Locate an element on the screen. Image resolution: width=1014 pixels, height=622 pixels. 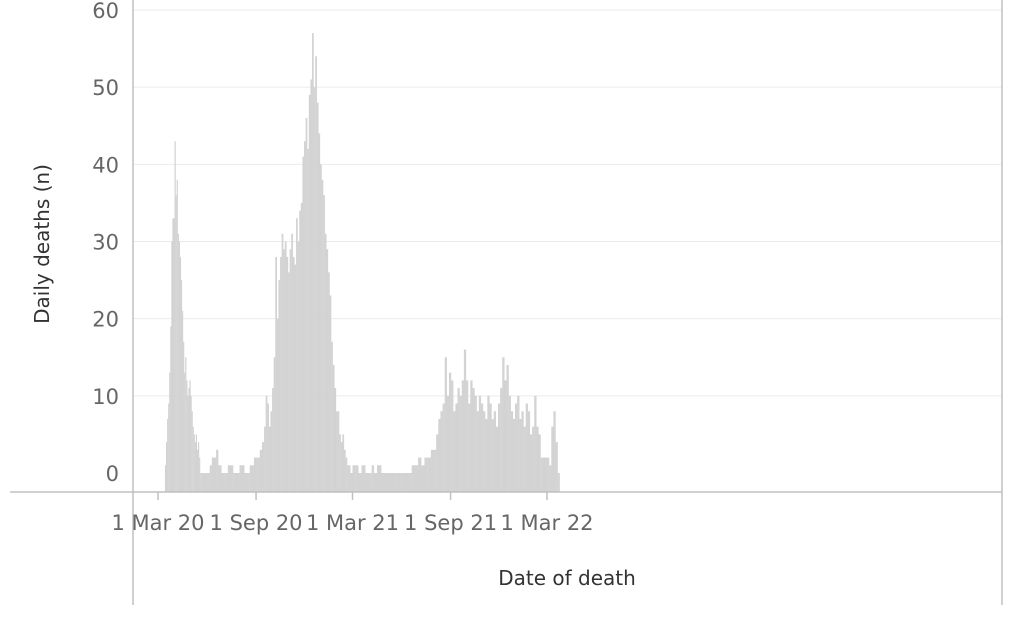
x-tick-label: 1 Sep 20 is located at coordinates (256, 523).